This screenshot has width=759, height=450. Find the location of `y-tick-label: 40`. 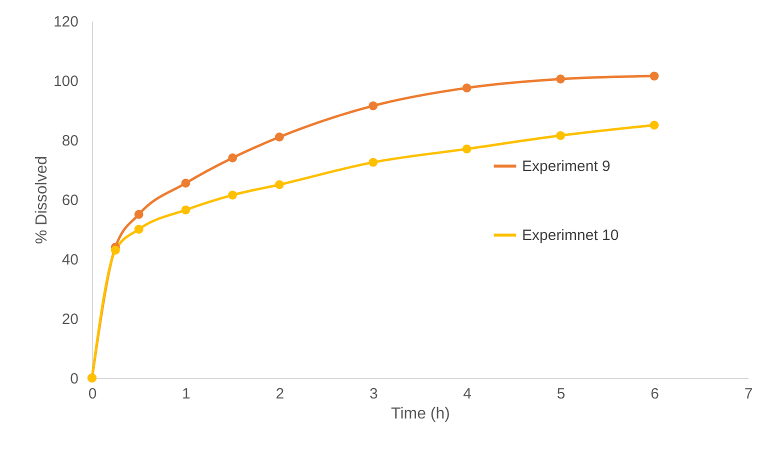

y-tick-label: 40 is located at coordinates (70, 260).